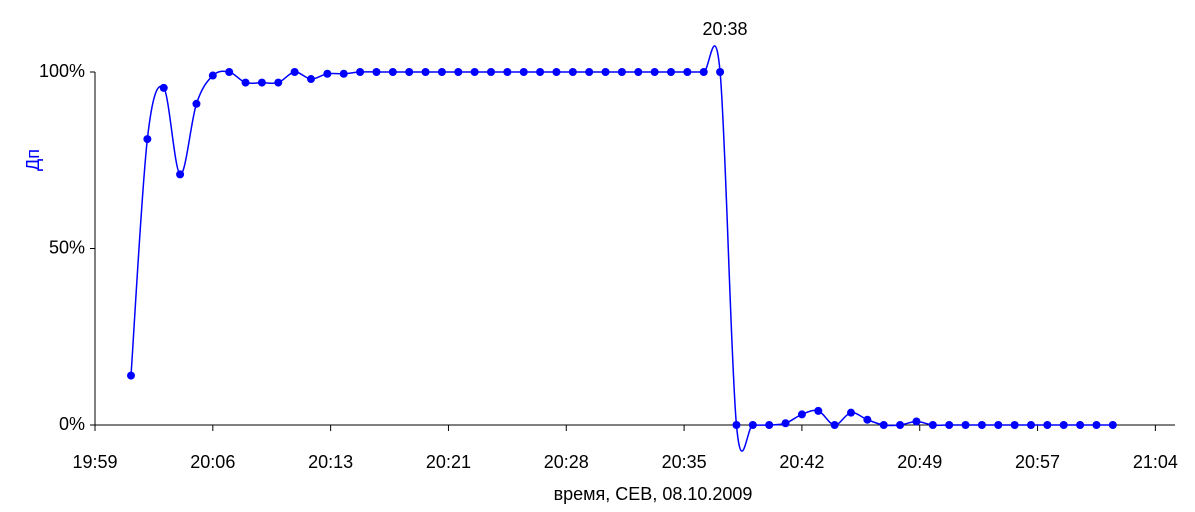 This screenshot has height=512, width=1195. What do you see at coordinates (684, 462) in the screenshot?
I see `x-tick-label: 20:35` at bounding box center [684, 462].